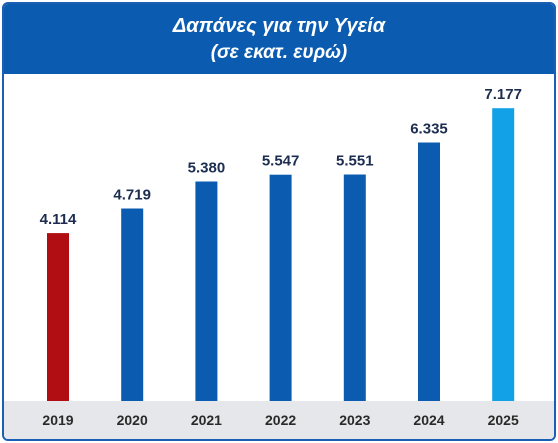 This screenshot has height=443, width=558. I want to click on bar-2024, so click(429, 271).